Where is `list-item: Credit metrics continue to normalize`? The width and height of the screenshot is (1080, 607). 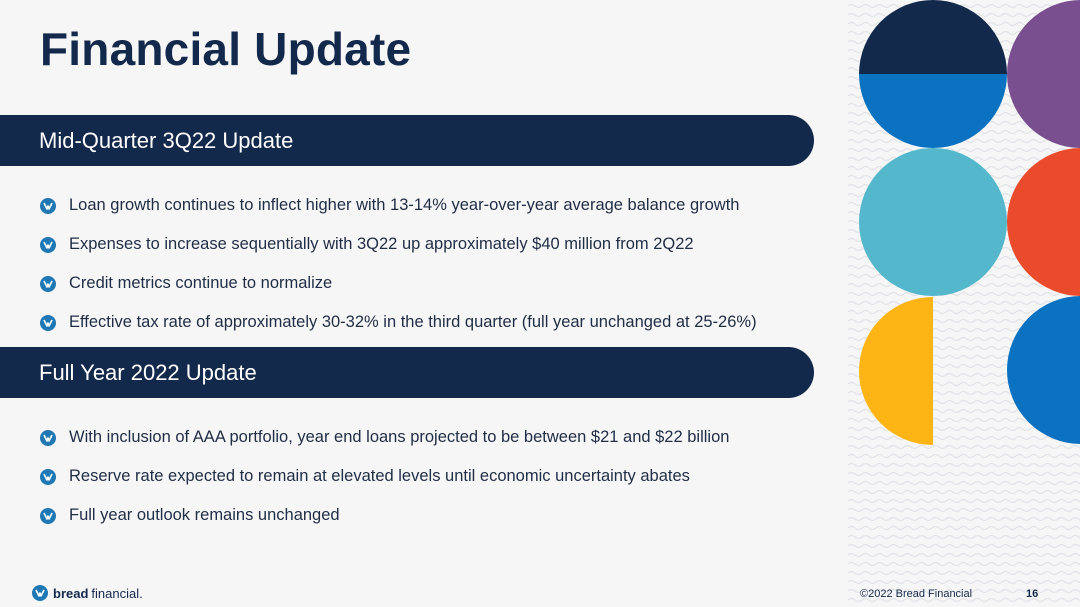 list-item: Credit metrics continue to normalize is located at coordinates (398, 283).